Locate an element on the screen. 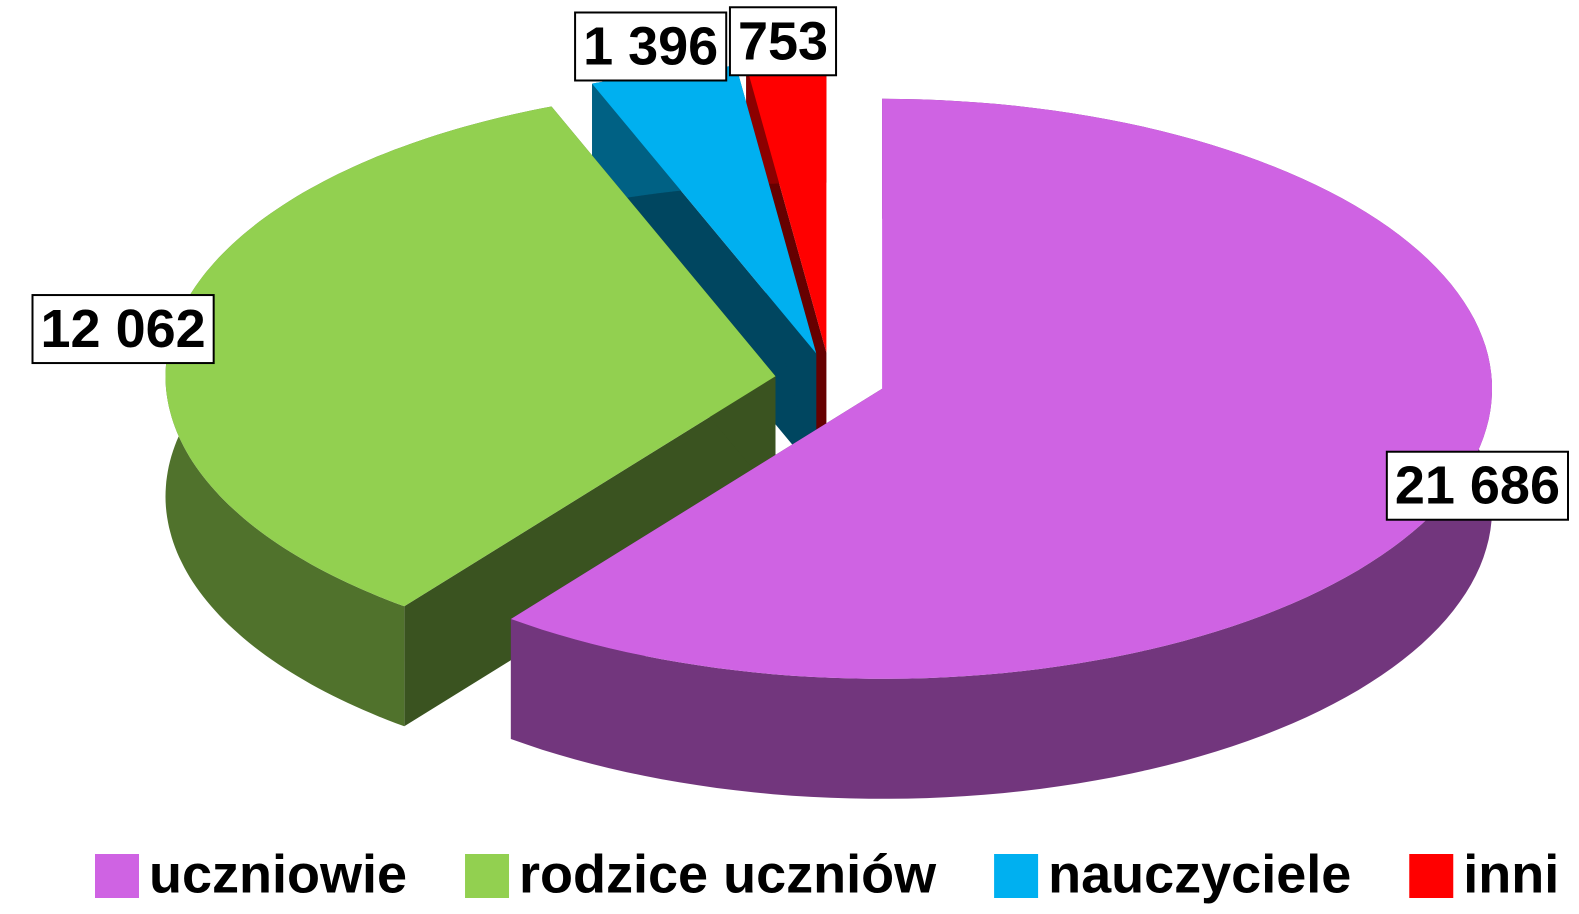 Image resolution: width=1579 pixels, height=914 pixels. legend-label: uczniowie is located at coordinates (278, 874).